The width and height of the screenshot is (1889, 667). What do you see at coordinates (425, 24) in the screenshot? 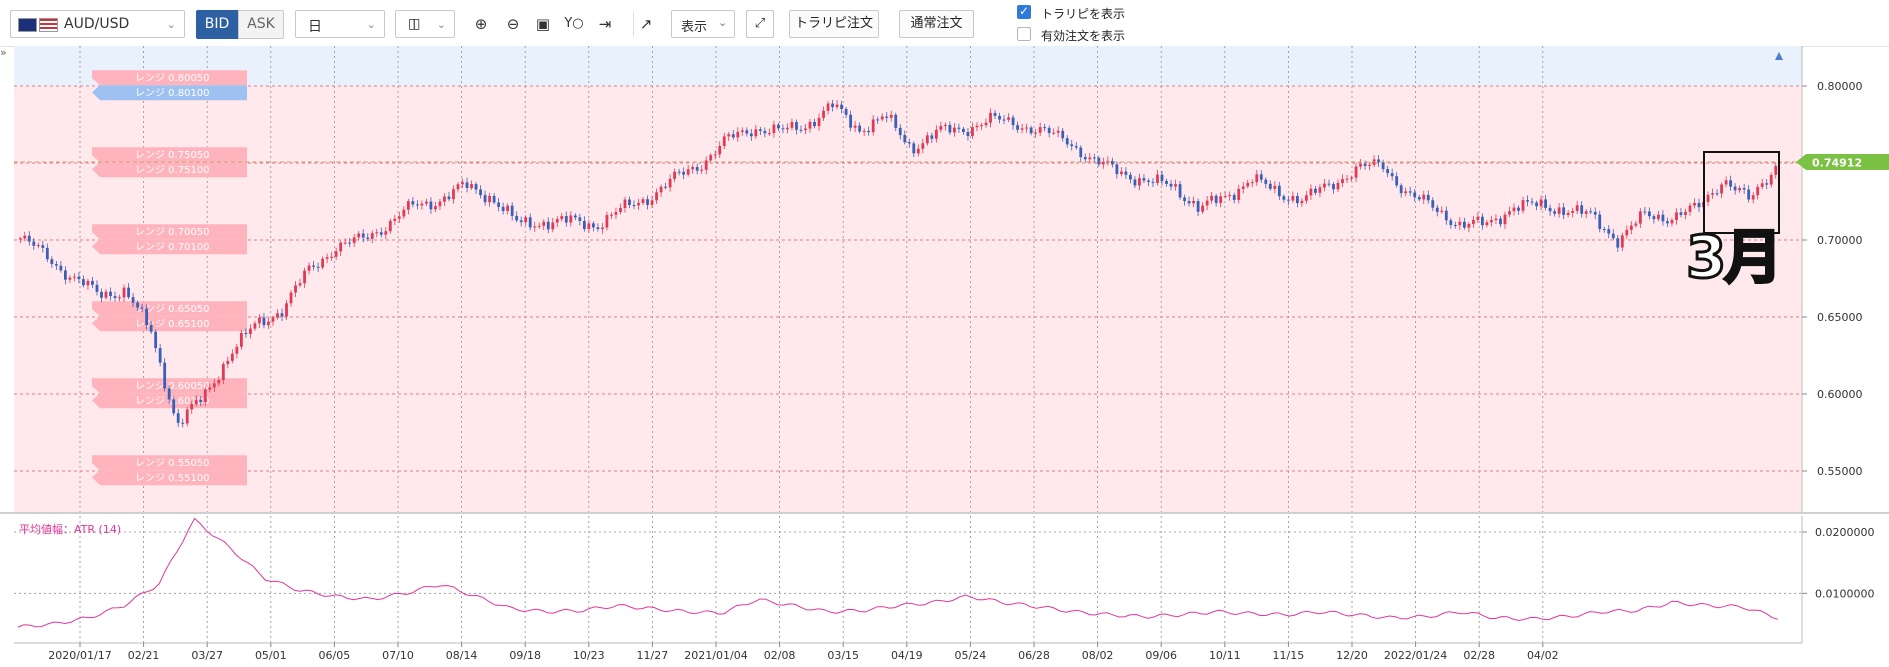
I see `chart-type-select: ▯▯ ⌄` at bounding box center [425, 24].